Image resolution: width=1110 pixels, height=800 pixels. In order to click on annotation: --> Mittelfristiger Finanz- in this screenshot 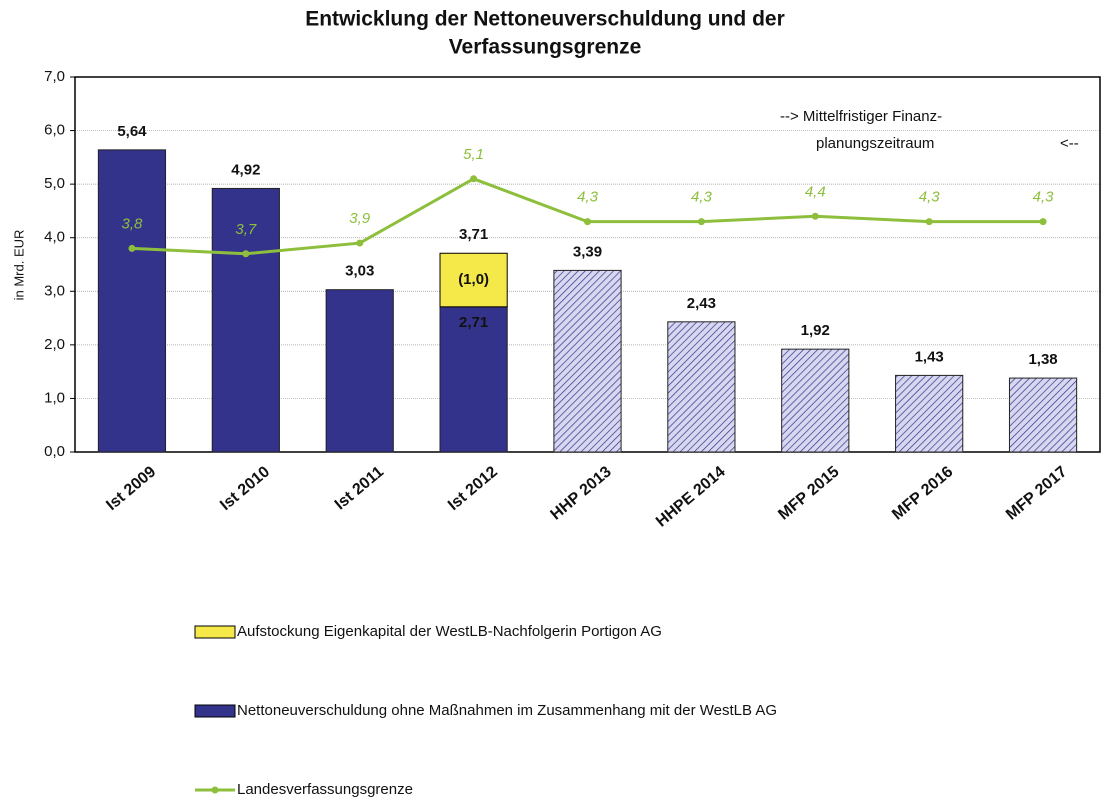, I will do `click(861, 116)`.